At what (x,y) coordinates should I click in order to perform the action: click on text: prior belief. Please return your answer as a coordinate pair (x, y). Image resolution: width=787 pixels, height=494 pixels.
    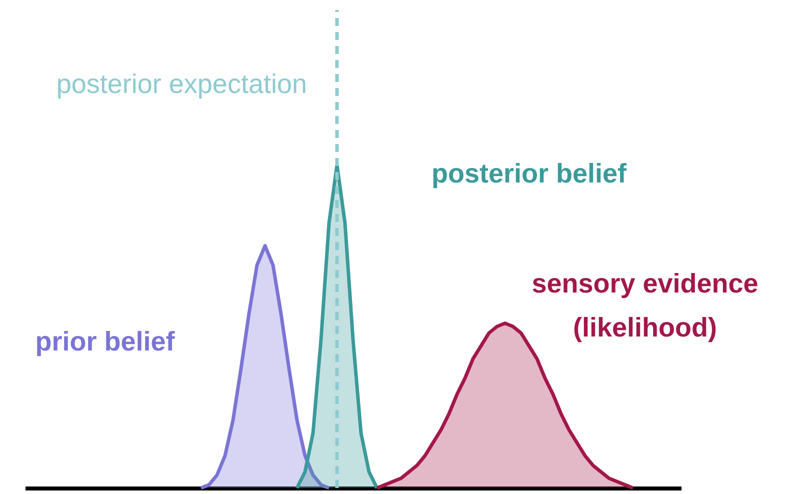
    Looking at the image, I should click on (105, 341).